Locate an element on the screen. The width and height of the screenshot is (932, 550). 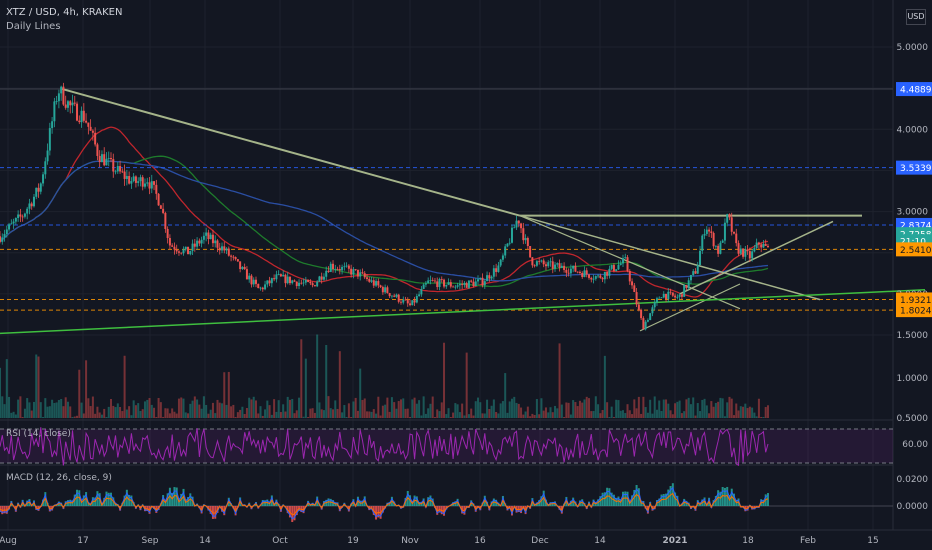
rsi-band is located at coordinates (446, 446).